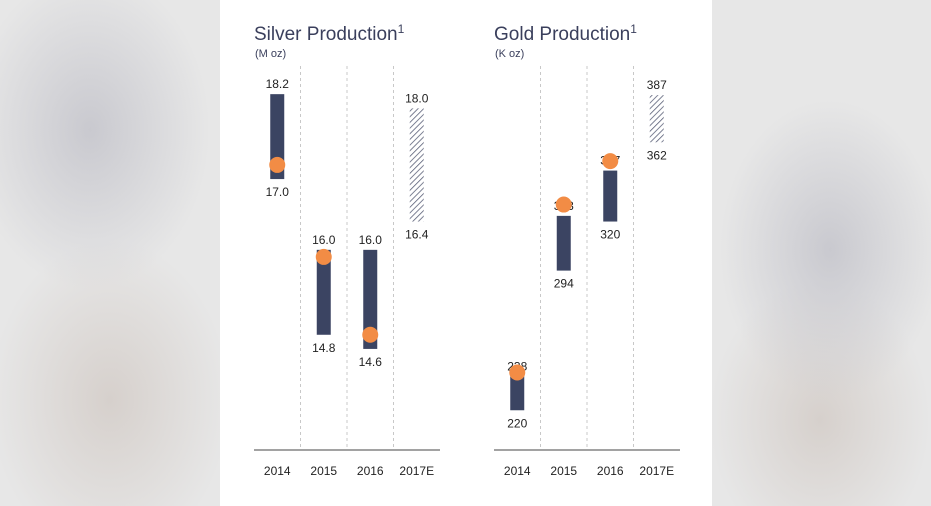 The height and width of the screenshot is (506, 931). I want to click on gold-tick-label-2014: 2014, so click(517, 471).